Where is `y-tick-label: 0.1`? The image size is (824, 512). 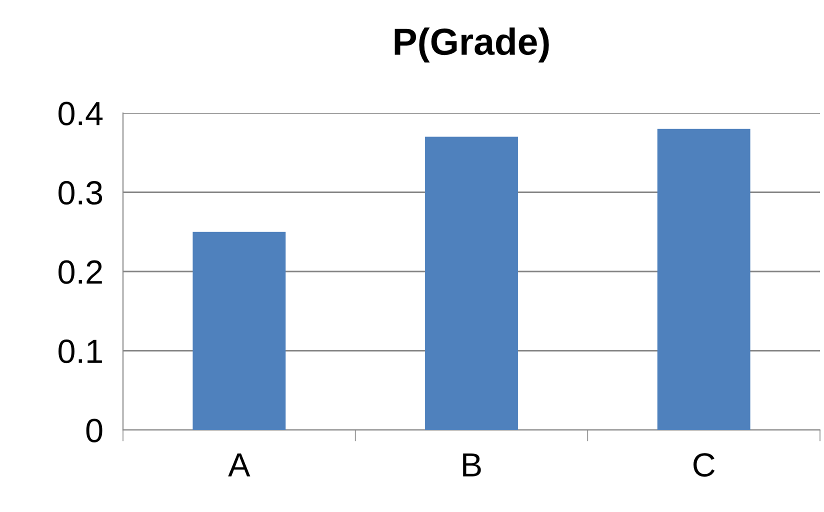 y-tick-label: 0.1 is located at coordinates (80, 352).